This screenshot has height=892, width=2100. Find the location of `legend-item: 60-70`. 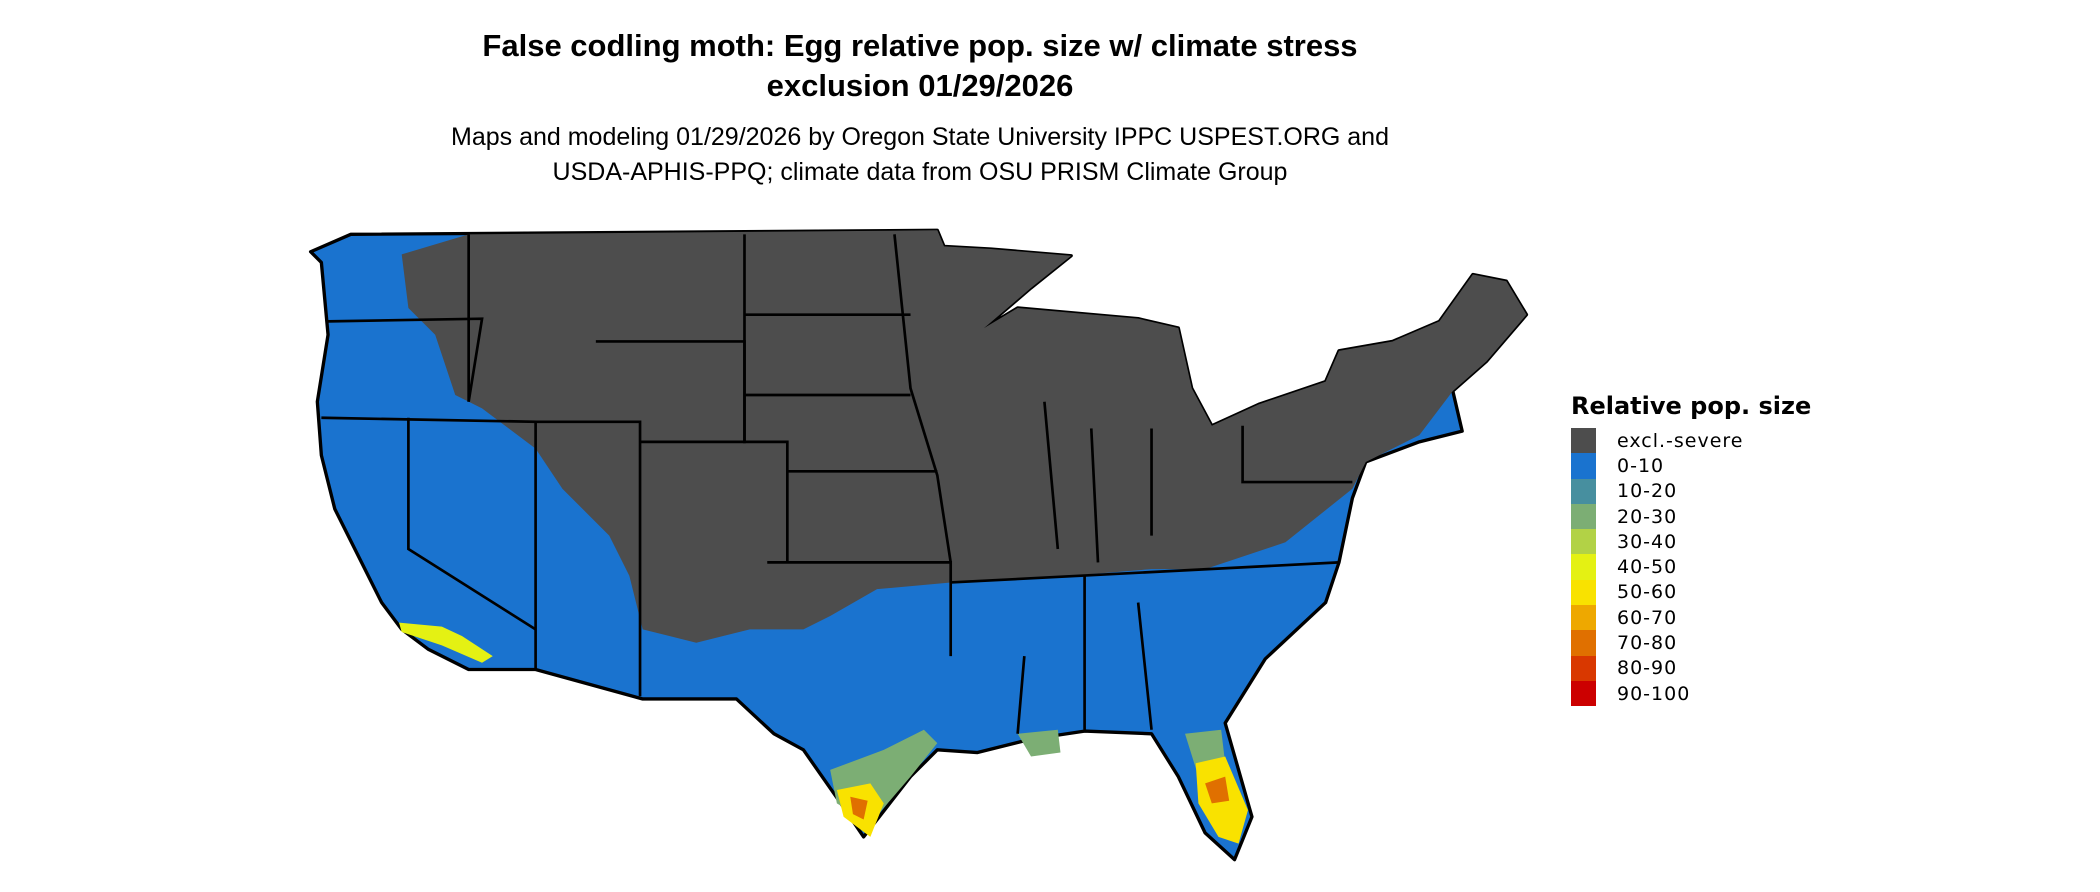

legend-item: 60-70 is located at coordinates (1691, 618).